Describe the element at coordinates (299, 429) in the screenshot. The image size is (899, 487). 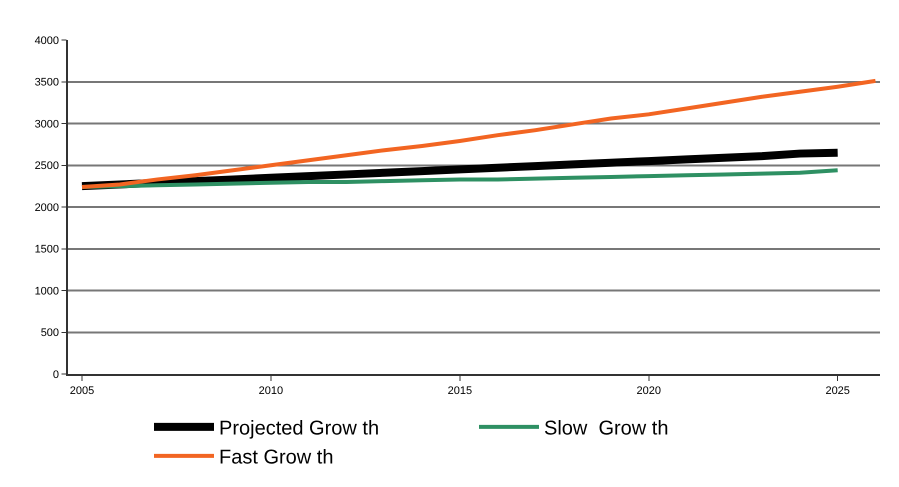
I see `legend-label: Projected Grow th` at that location.